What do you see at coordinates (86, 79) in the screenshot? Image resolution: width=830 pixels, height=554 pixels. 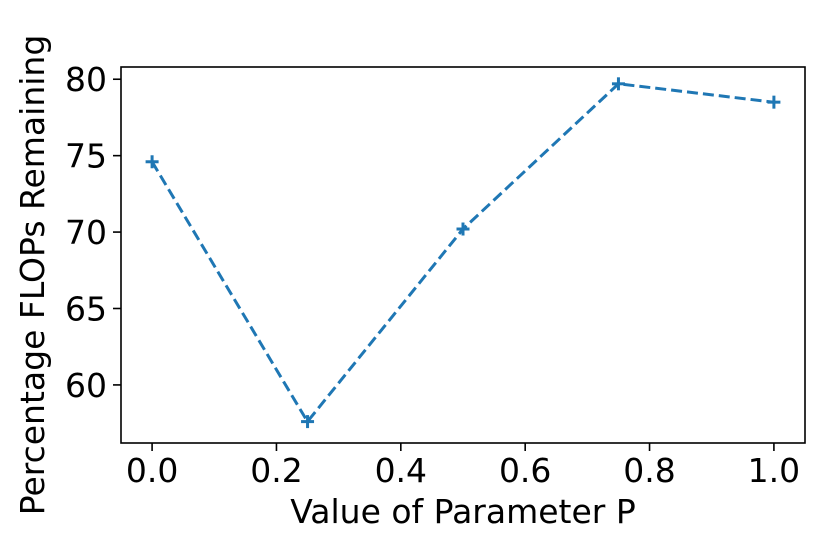 I see `y-tick-label: 80` at bounding box center [86, 79].